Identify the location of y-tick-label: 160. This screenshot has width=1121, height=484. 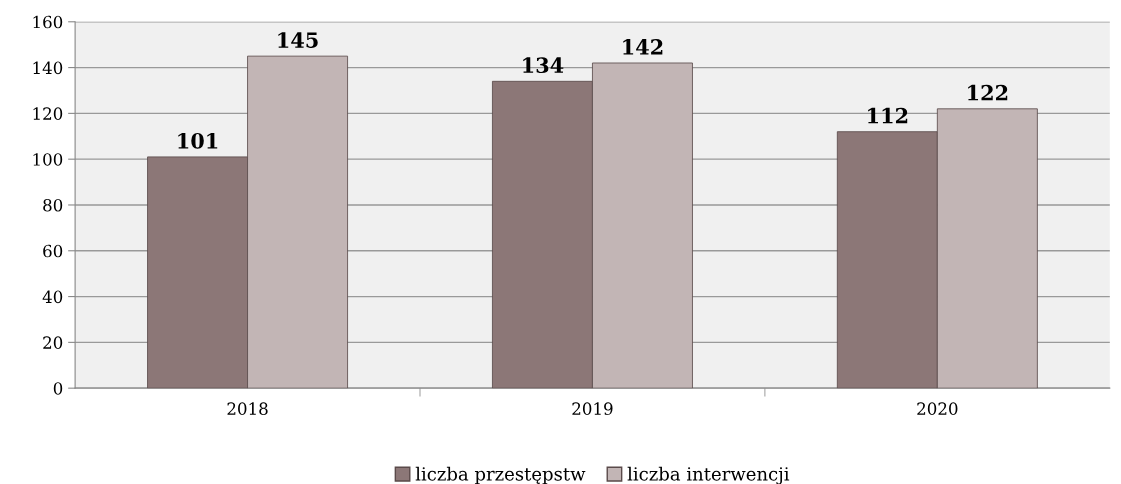
(48, 22).